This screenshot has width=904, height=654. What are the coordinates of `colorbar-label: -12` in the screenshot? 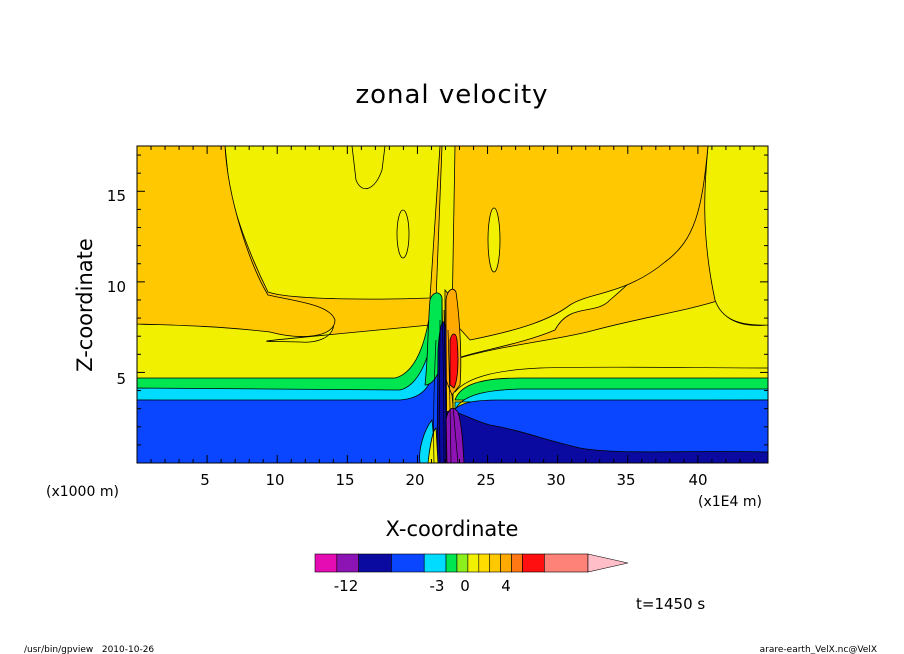 It's located at (346, 586).